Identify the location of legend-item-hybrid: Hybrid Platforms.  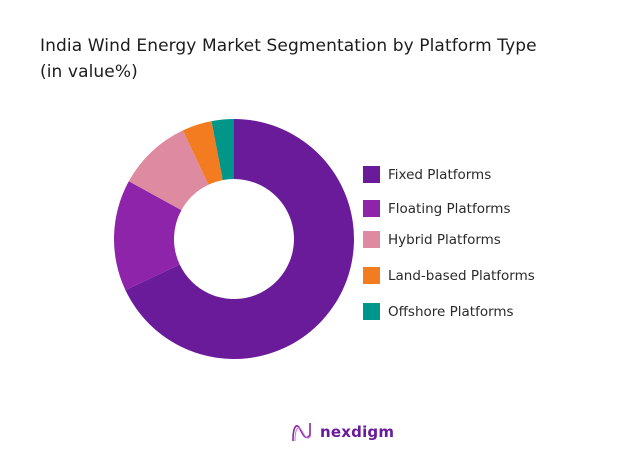
(432, 239).